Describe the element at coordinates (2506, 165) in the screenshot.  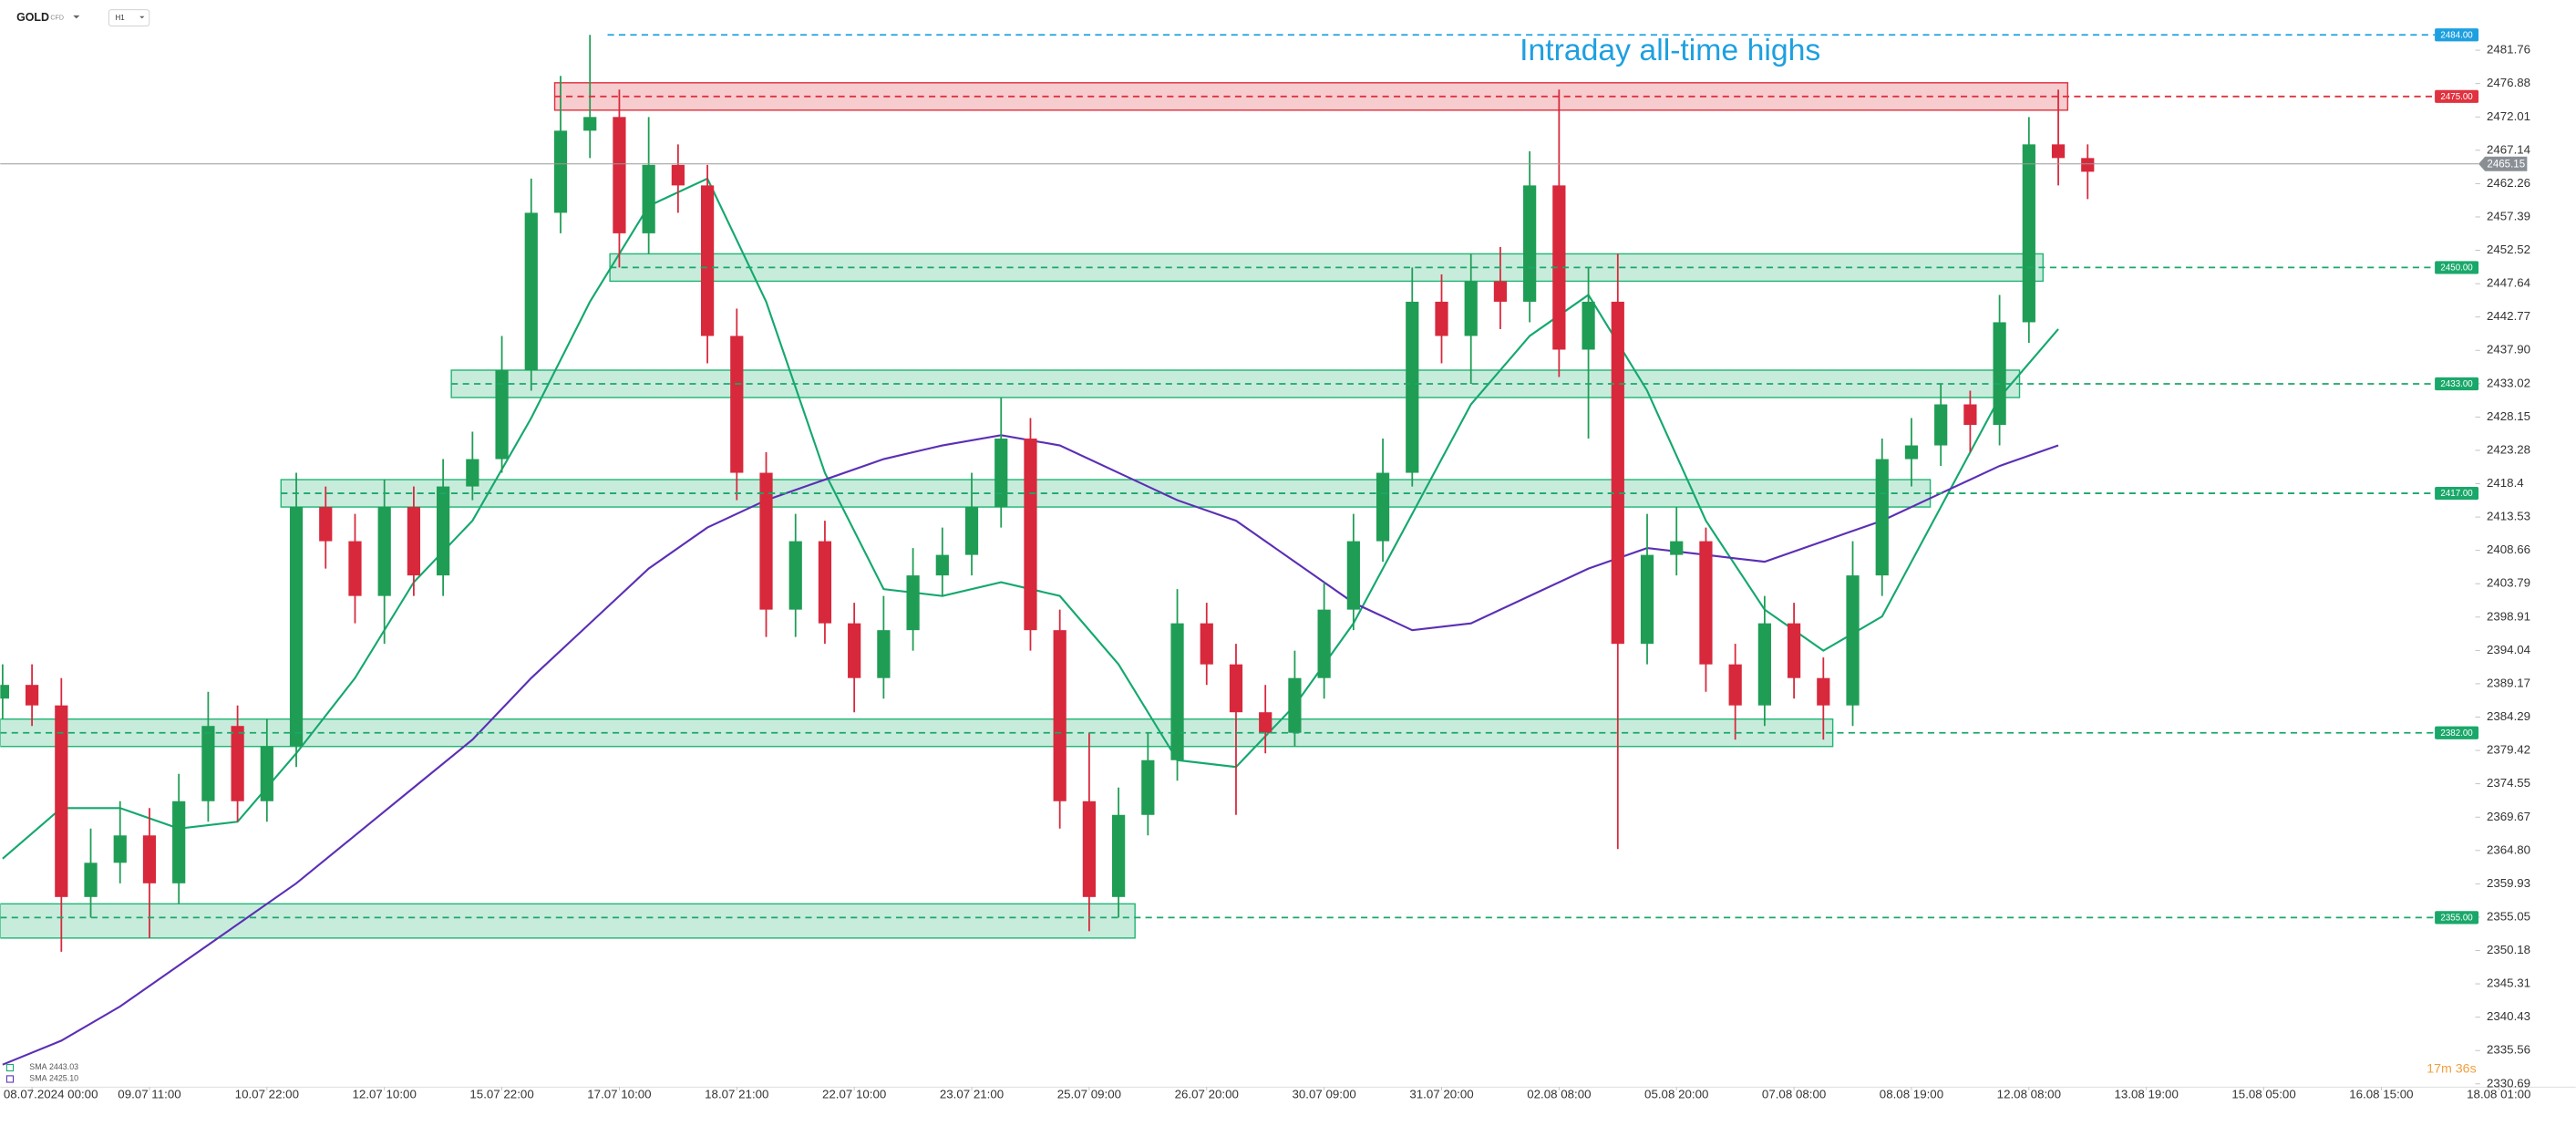
I see `last-price-label: 2465.15` at that location.